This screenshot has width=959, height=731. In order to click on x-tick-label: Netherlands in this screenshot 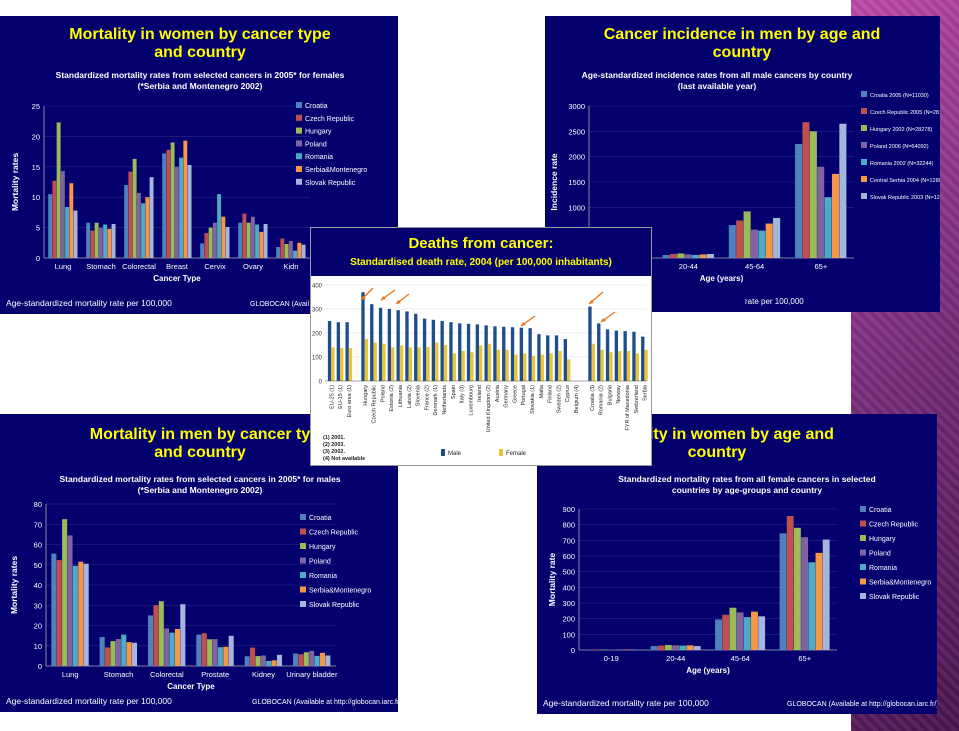, I will do `click(445, 400)`.